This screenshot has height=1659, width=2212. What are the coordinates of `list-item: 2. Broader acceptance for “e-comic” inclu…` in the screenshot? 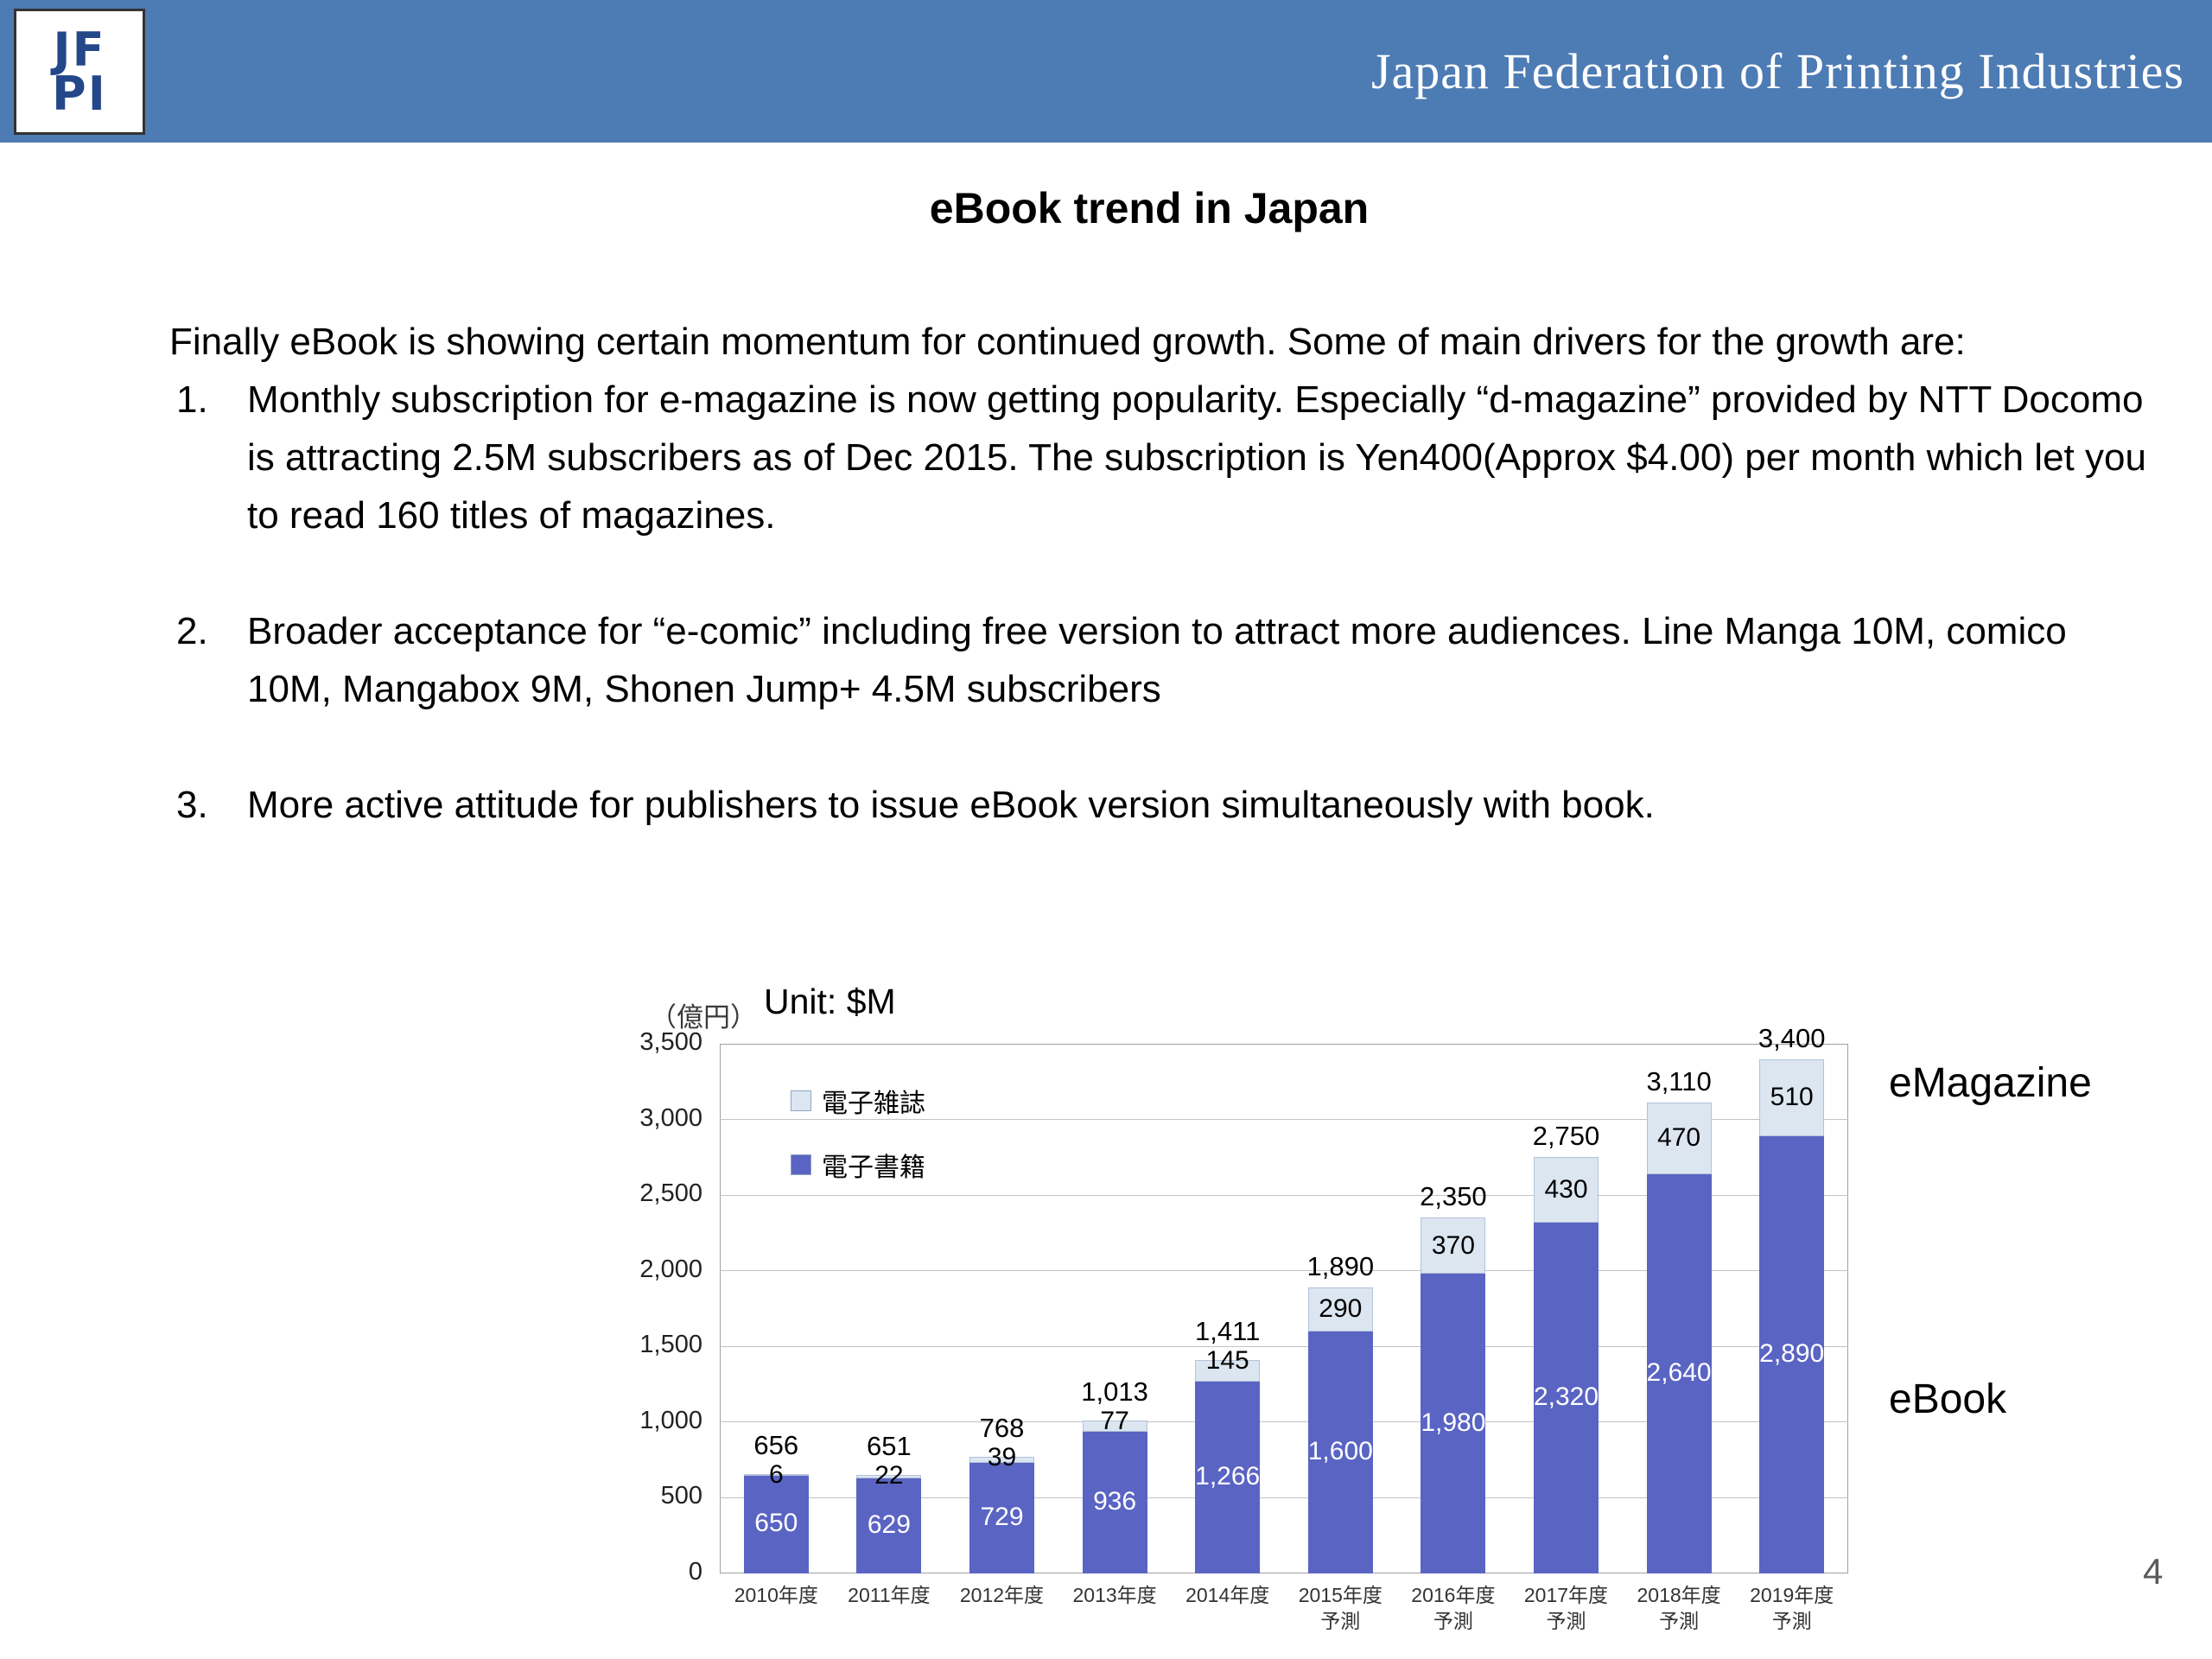 It's located at (1159, 660).